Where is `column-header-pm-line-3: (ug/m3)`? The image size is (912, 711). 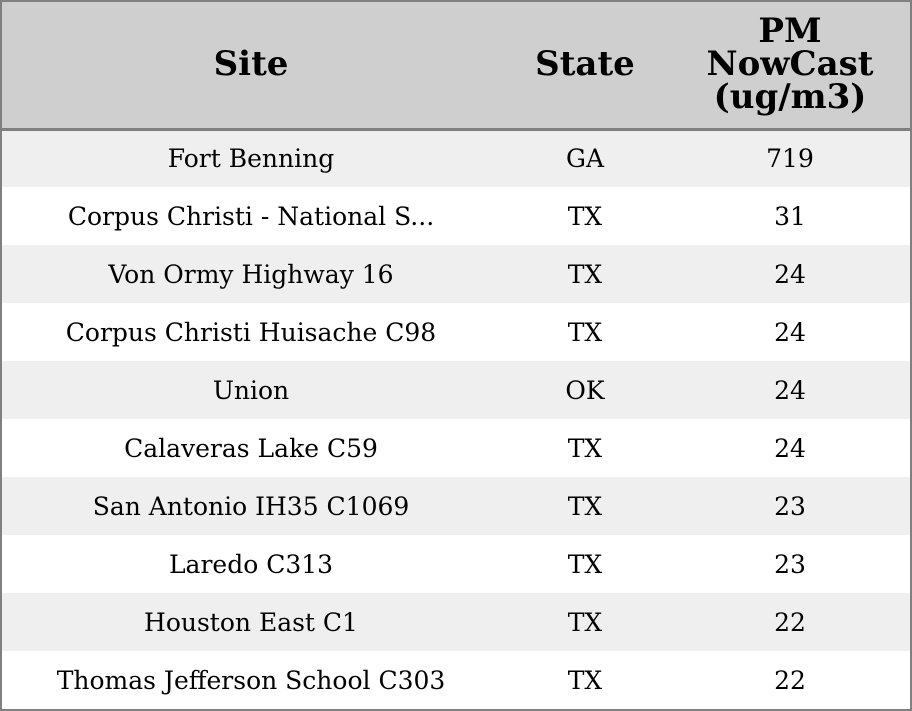 column-header-pm-line-3: (ug/m3) is located at coordinates (790, 97).